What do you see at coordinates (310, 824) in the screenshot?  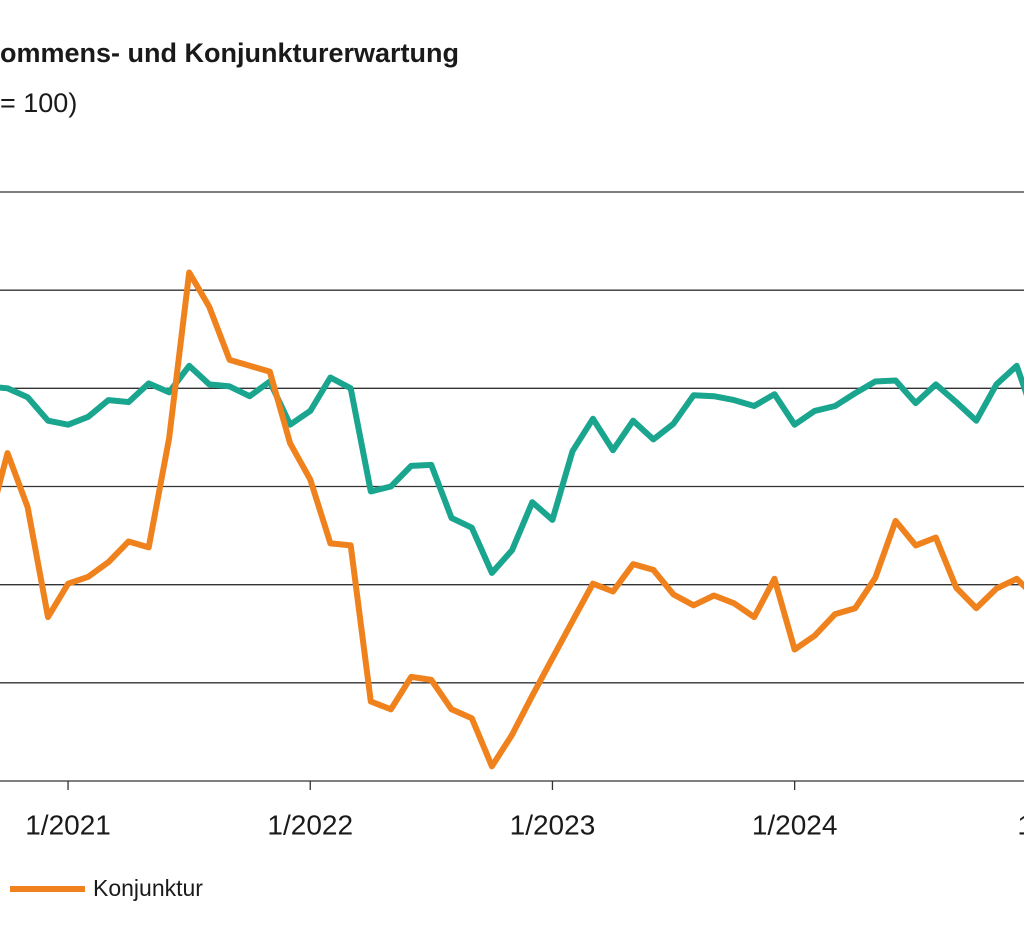 I see `x-tick-label: 1/2022` at bounding box center [310, 824].